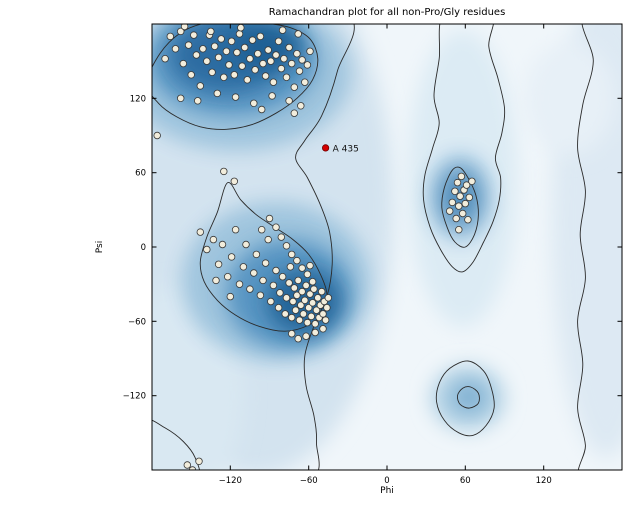 The height and width of the screenshot is (526, 641). Describe the element at coordinates (325, 247) in the screenshot. I see `contour-outer-left-allowed` at that location.